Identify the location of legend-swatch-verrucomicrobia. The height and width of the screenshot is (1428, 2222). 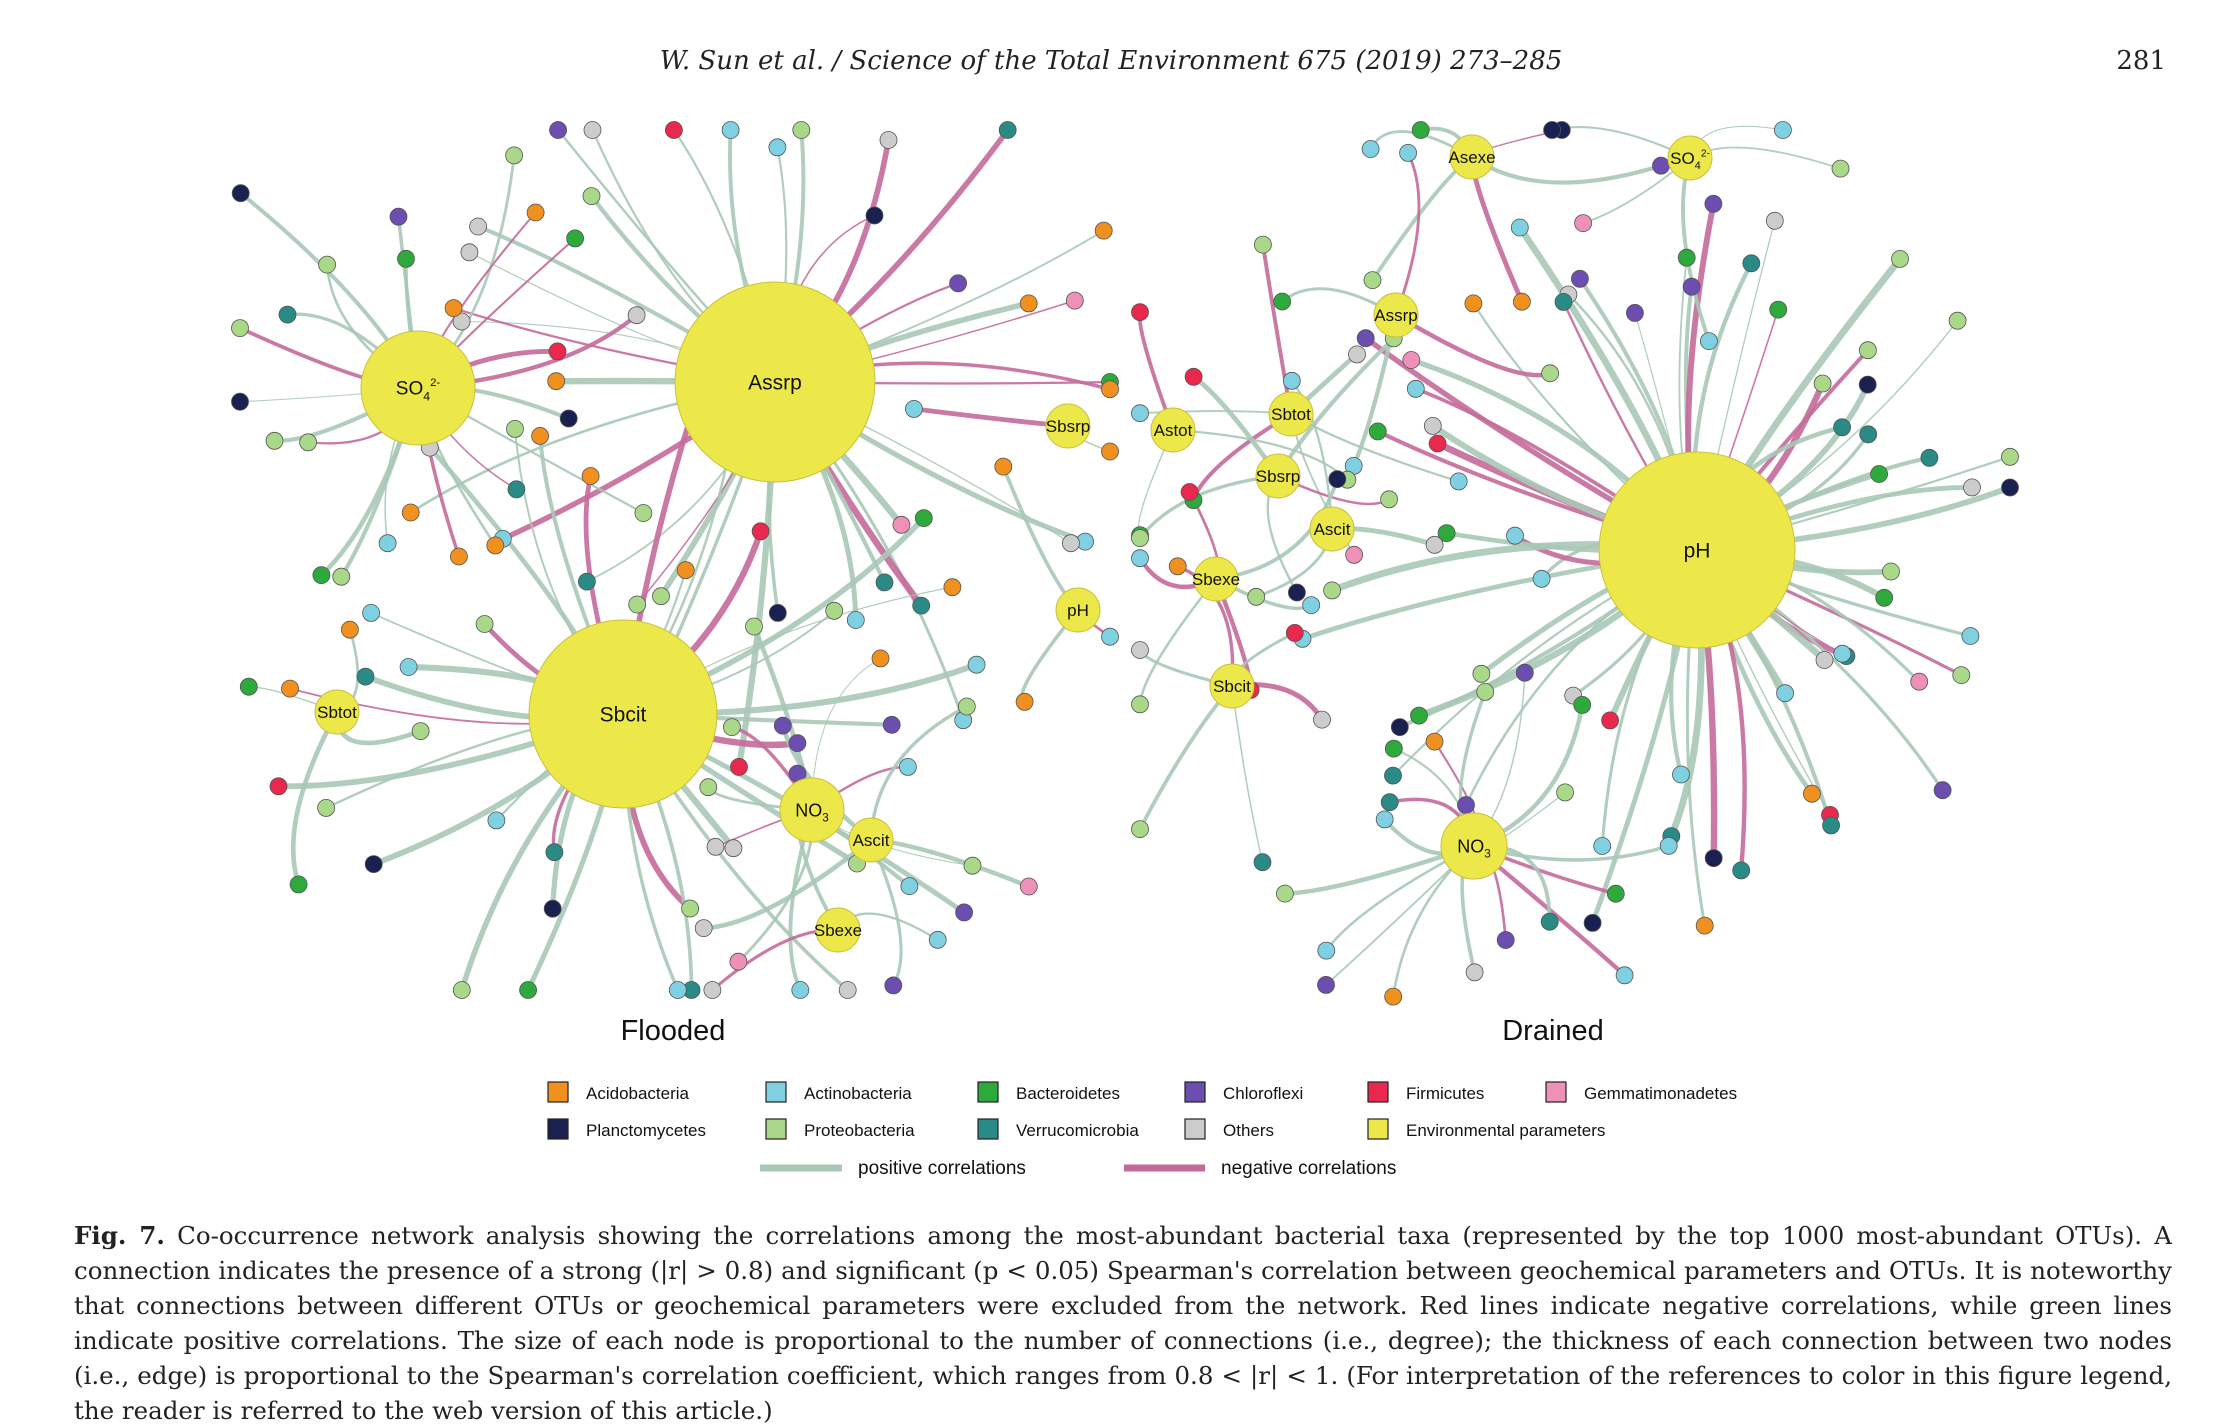
(988, 1129).